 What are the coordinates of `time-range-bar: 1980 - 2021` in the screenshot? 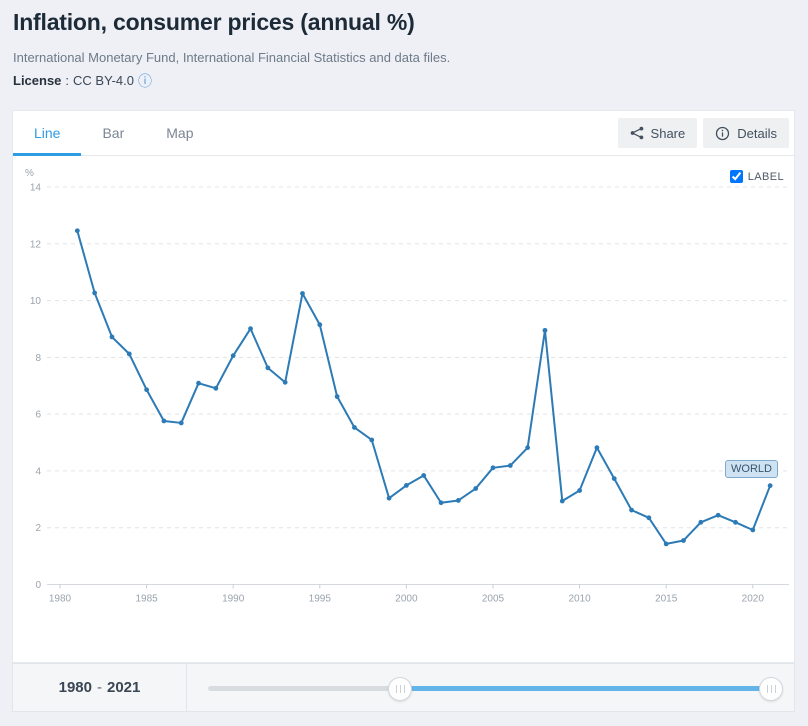 It's located at (403, 687).